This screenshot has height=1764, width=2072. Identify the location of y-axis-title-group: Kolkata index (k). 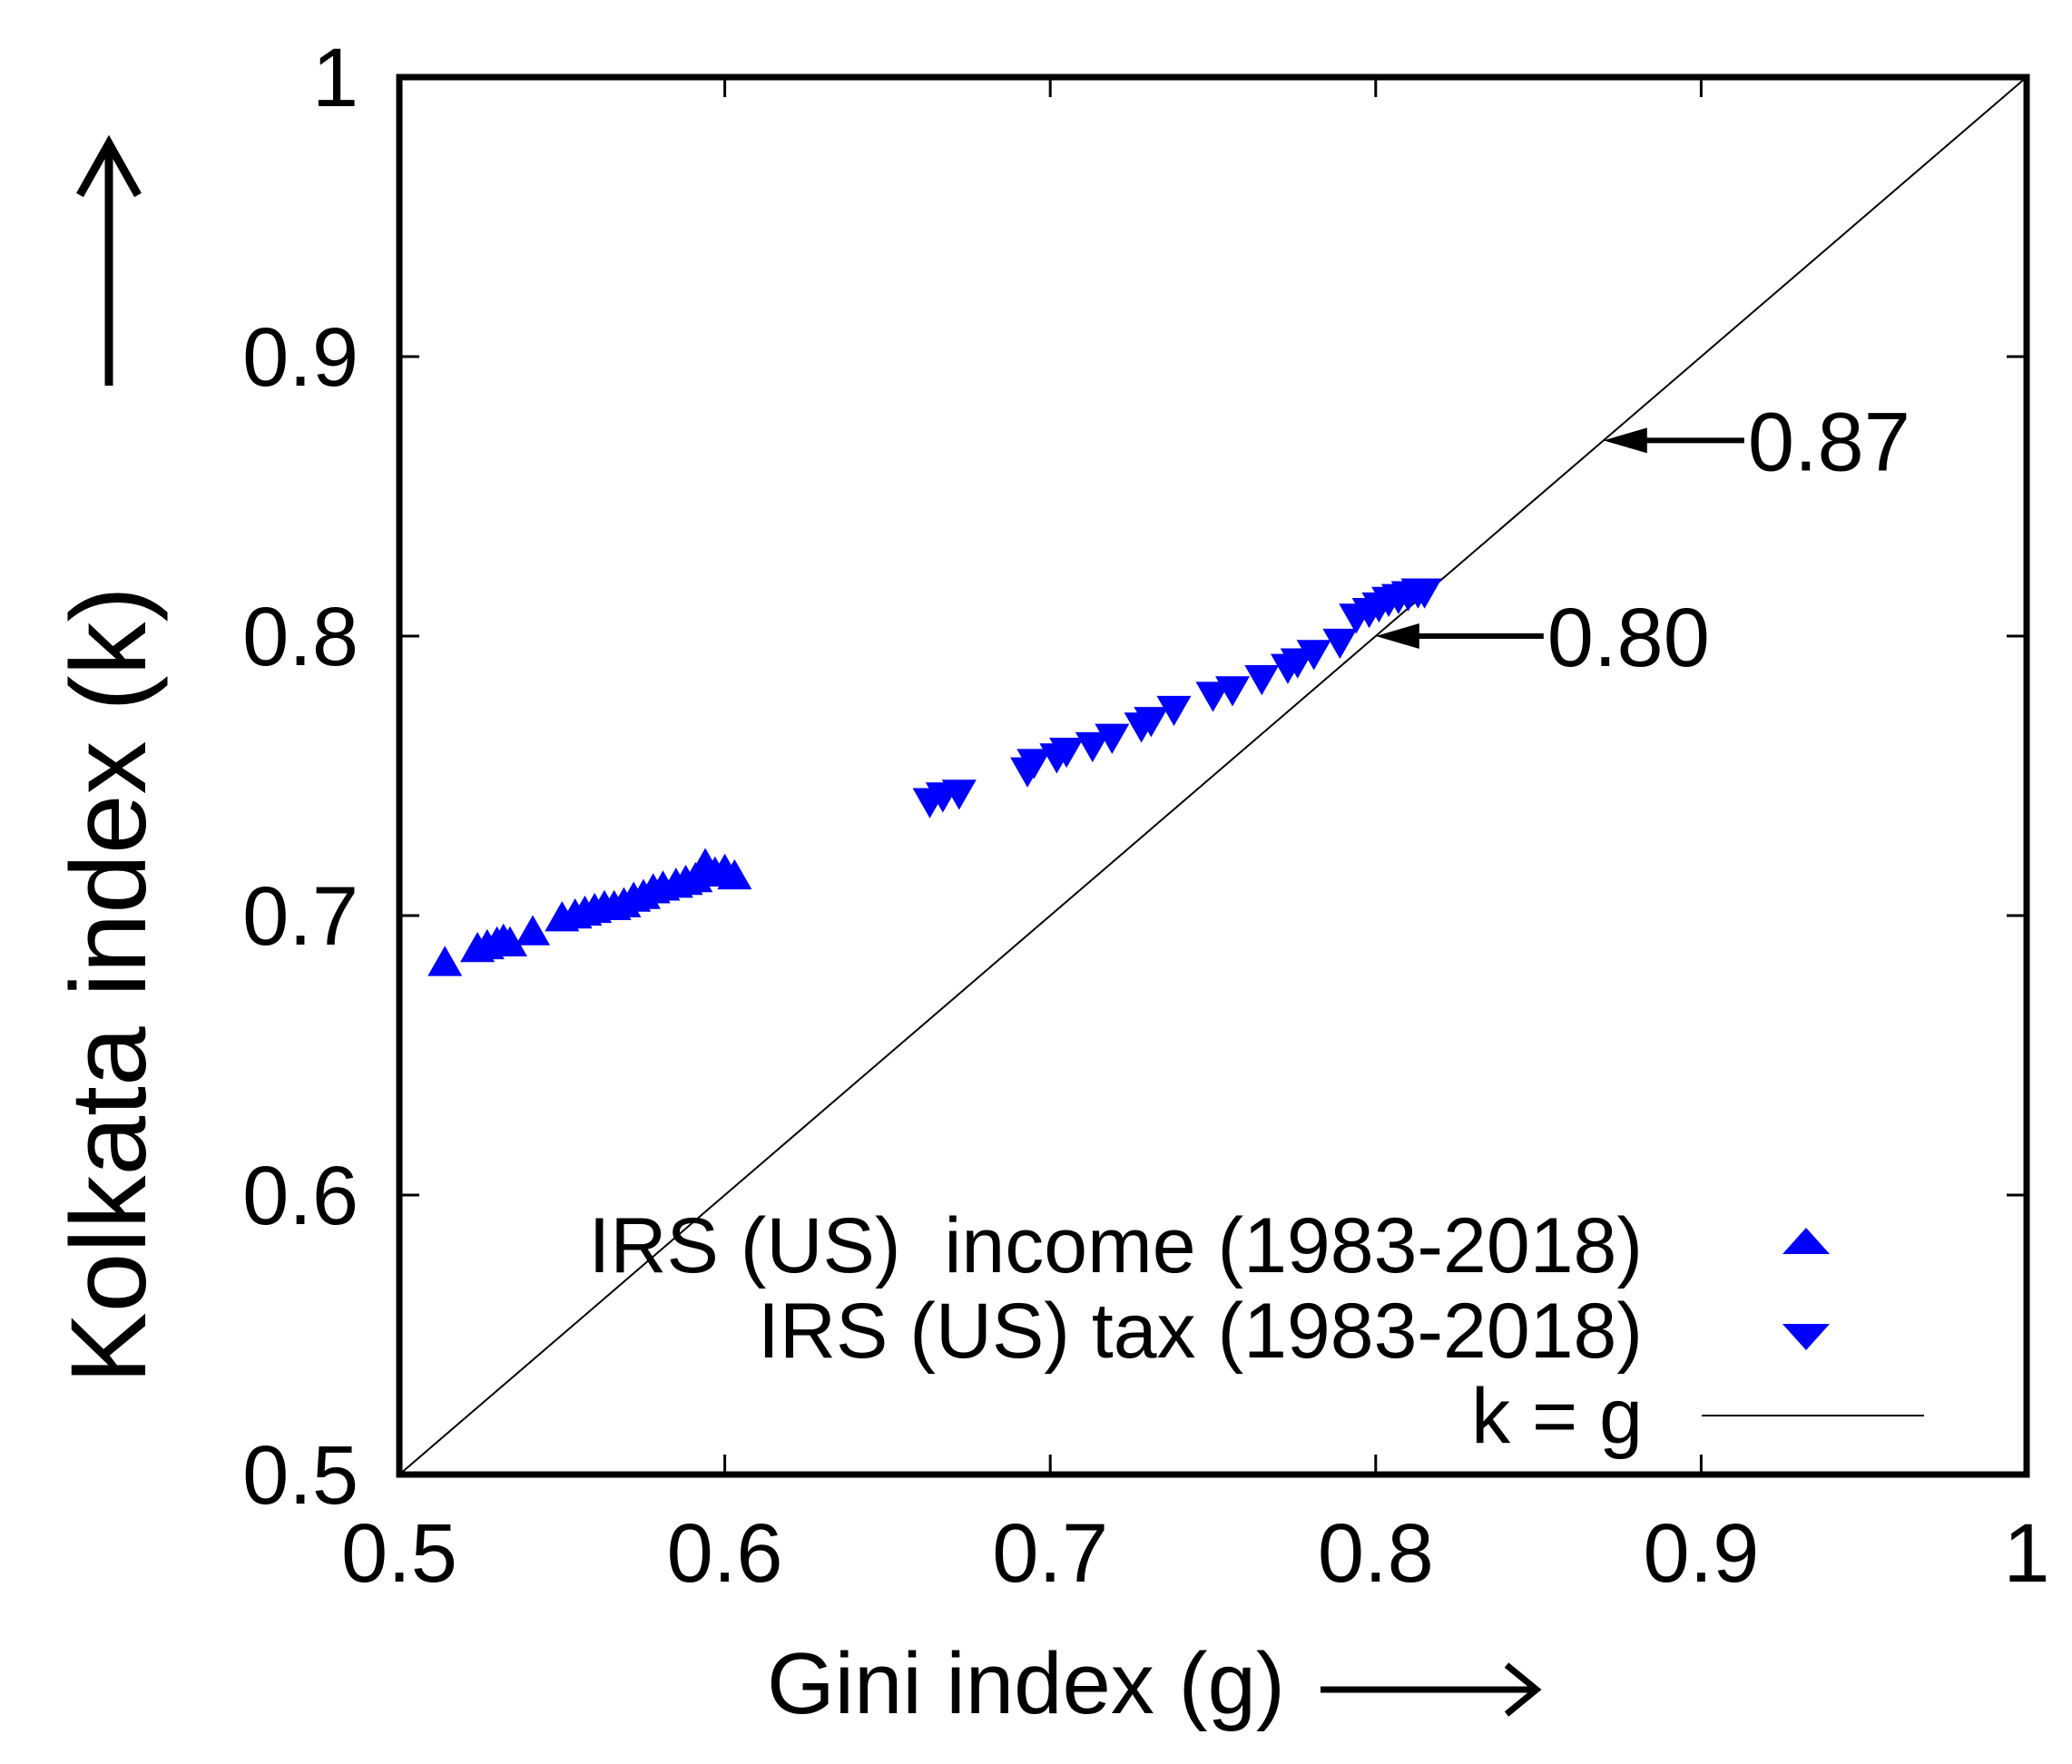
(109, 759).